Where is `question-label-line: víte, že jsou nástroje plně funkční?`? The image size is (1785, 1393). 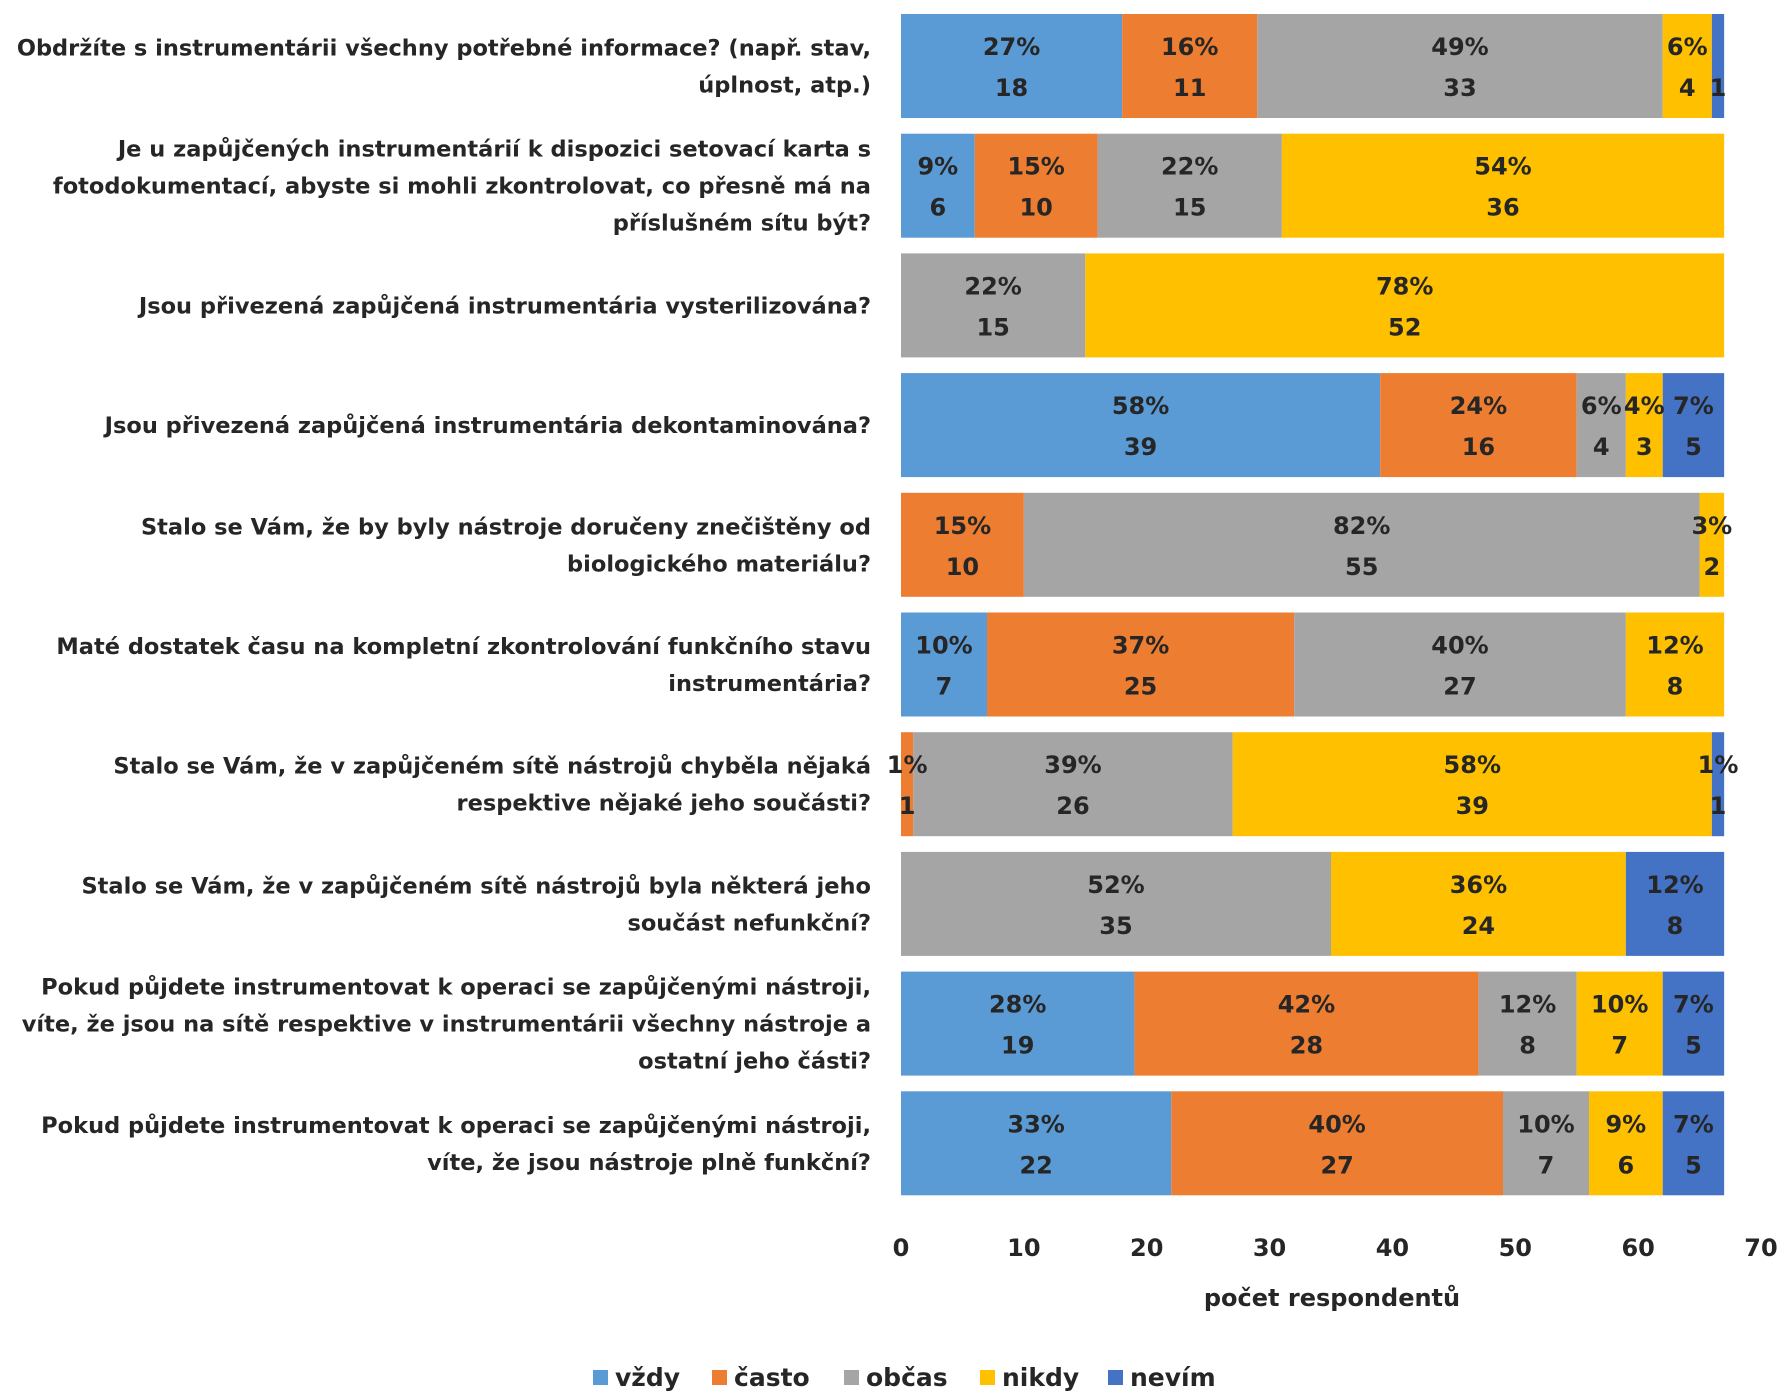 question-label-line: víte, že jsou nástroje plně funkční? is located at coordinates (649, 1163).